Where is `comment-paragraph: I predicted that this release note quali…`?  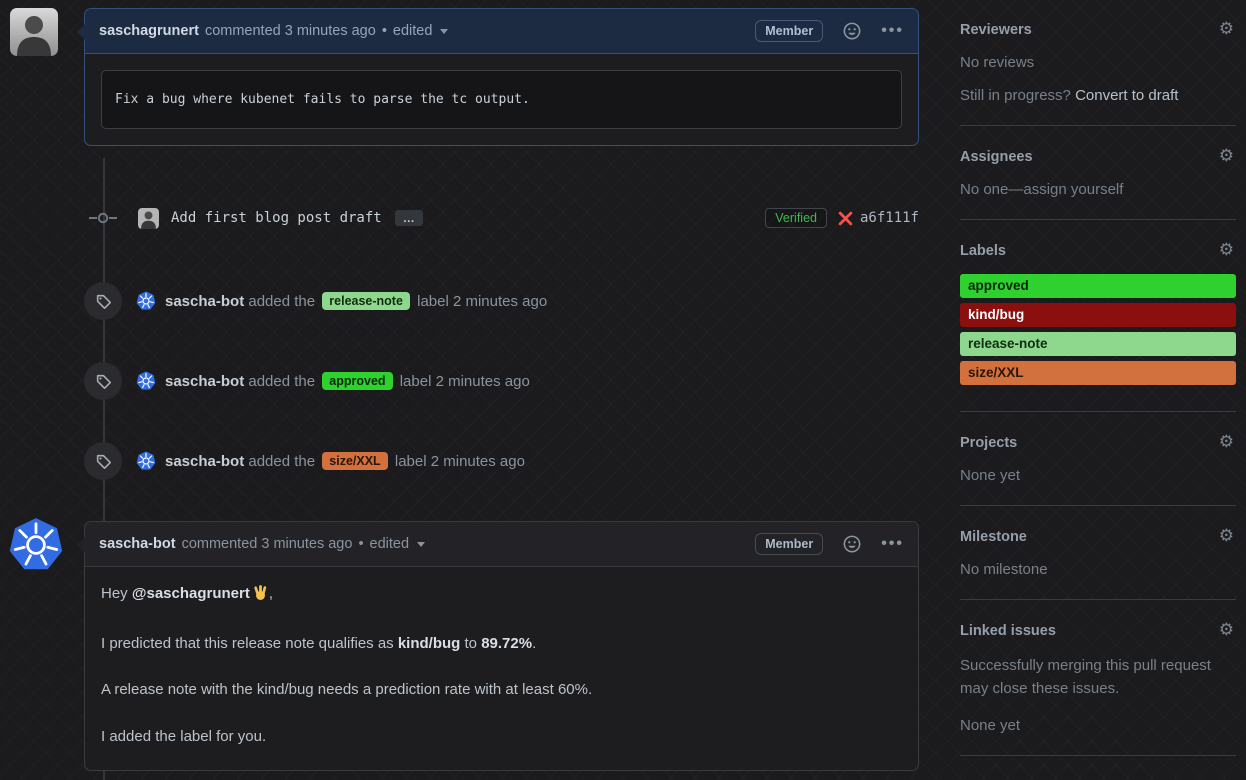 comment-paragraph: I predicted that this release note quali… is located at coordinates (319, 643).